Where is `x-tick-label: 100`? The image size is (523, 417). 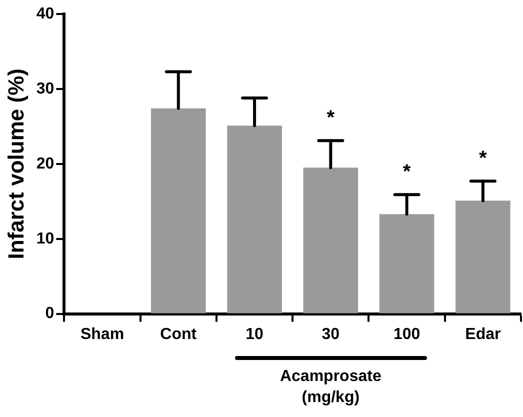 x-tick-label: 100 is located at coordinates (406, 334).